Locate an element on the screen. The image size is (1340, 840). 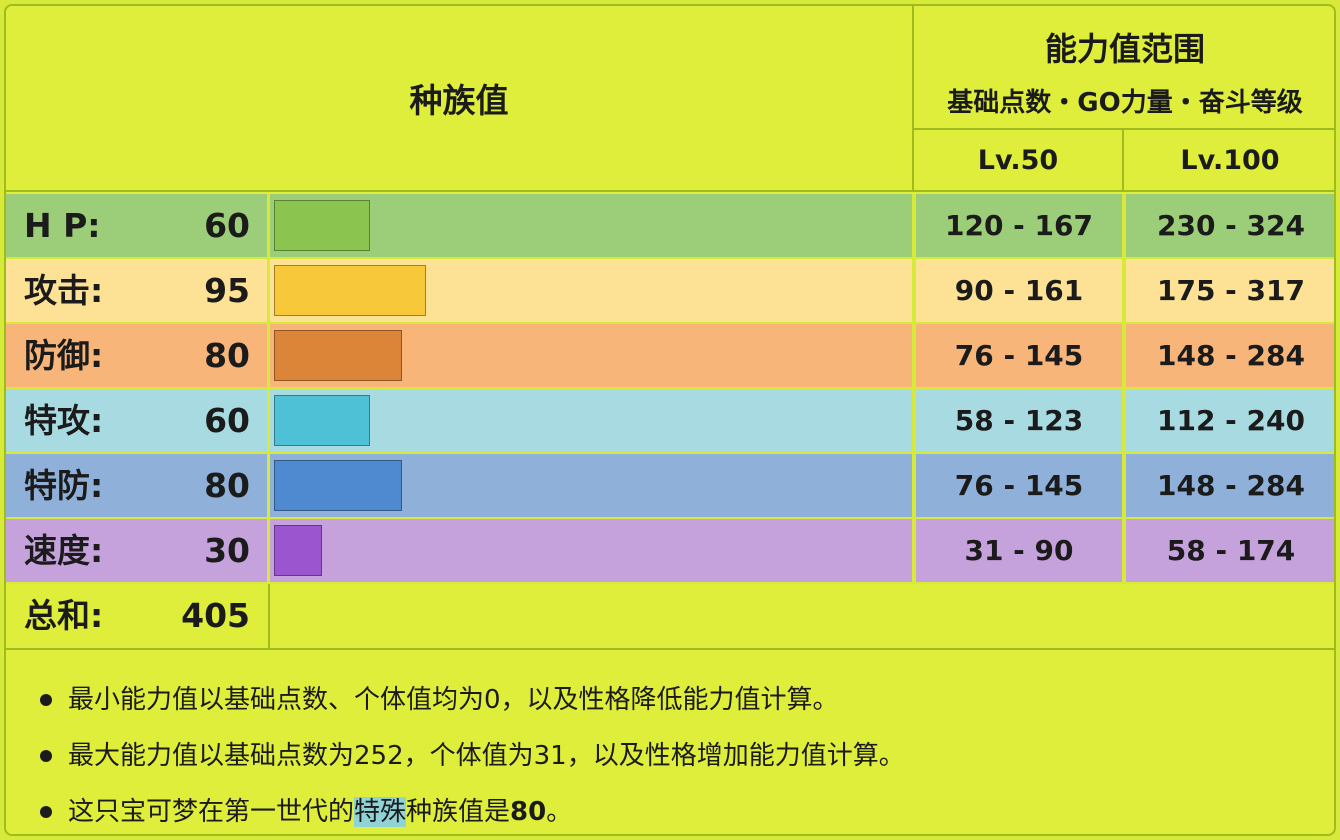
note-text-prefix: 这只宝可梦在第一世代的 is located at coordinates (211, 812).